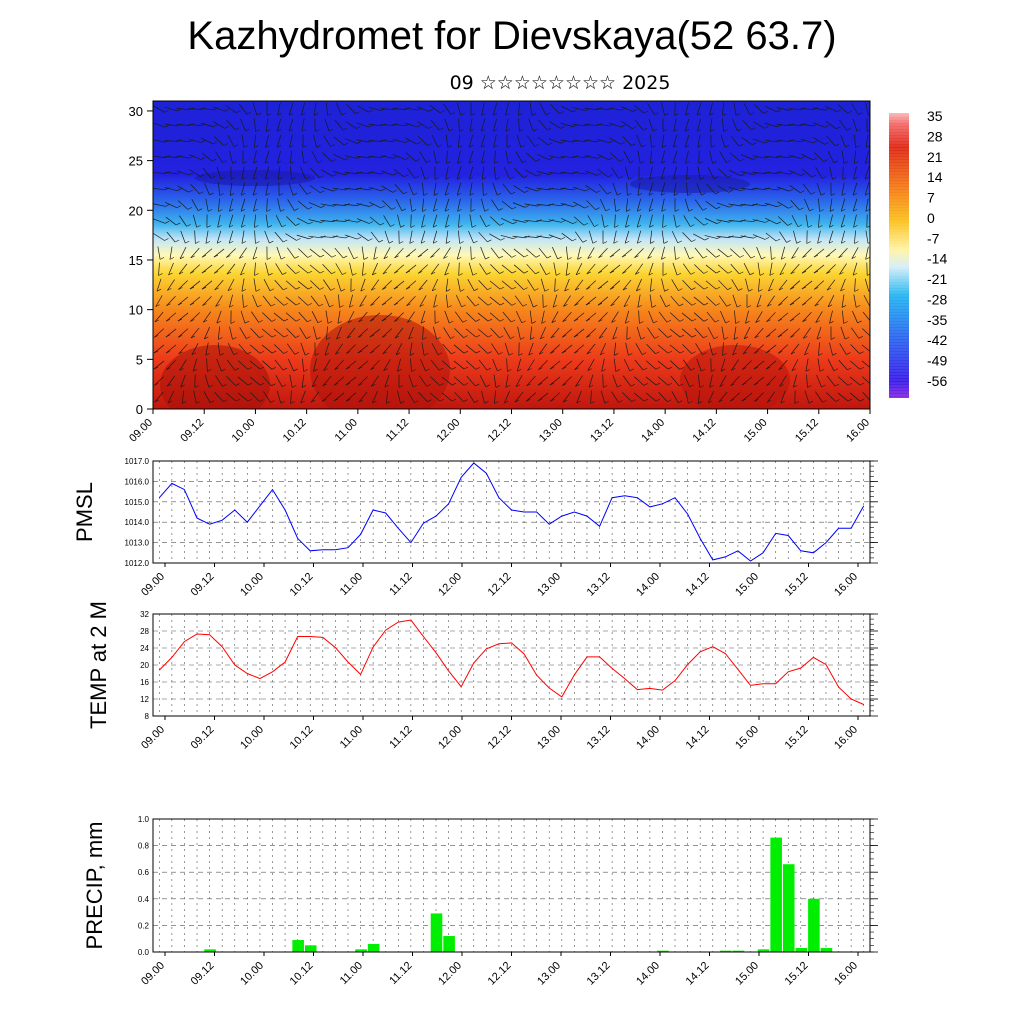 The image size is (1024, 1024). Describe the element at coordinates (756, 431) in the screenshot. I see `heatmap-x-tick-label: 15.00` at that location.